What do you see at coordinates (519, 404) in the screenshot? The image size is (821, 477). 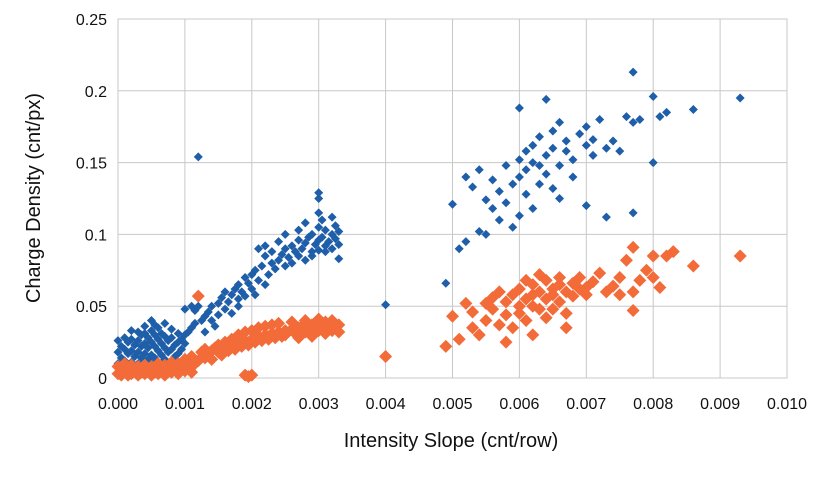 I see `x-tick-label: 0.006` at bounding box center [519, 404].